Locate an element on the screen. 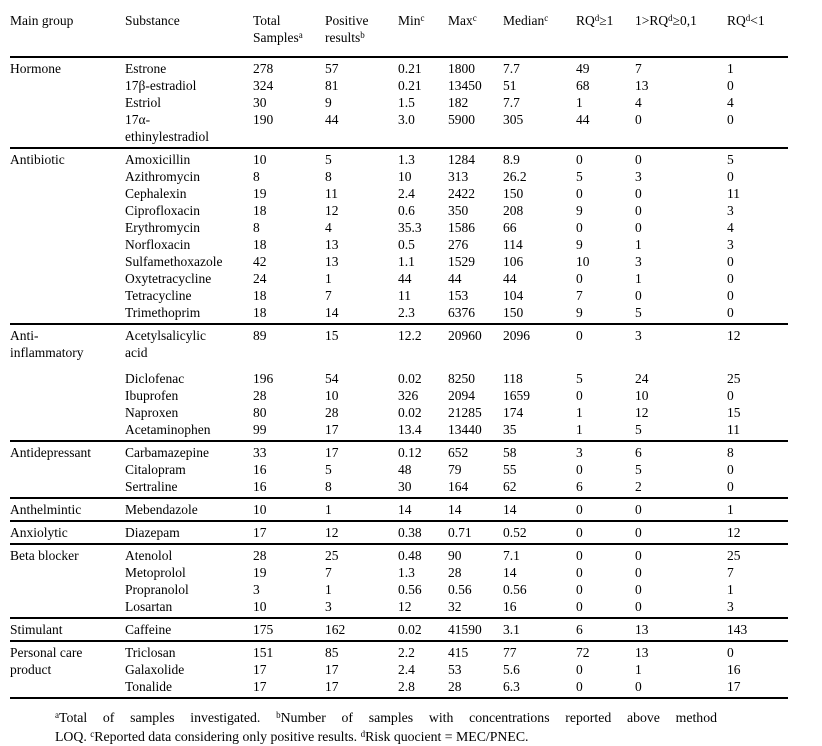 The height and width of the screenshot is (746, 822). value-cell: 24 is located at coordinates (260, 278).